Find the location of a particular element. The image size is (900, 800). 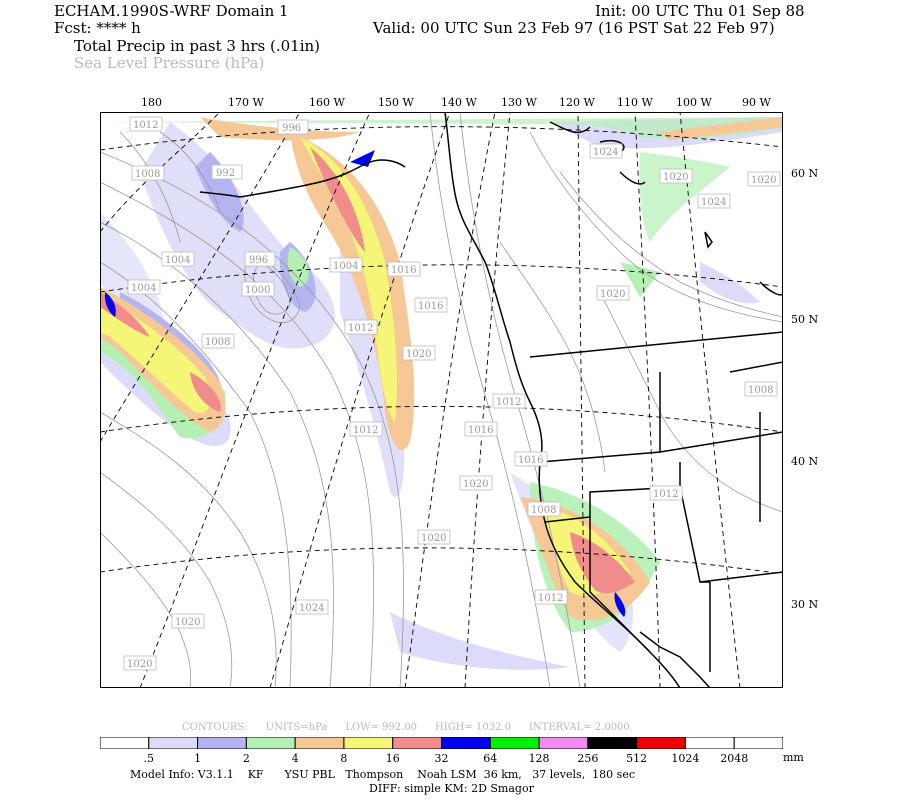

colorbar-tick-label: 512 is located at coordinates (637, 758).